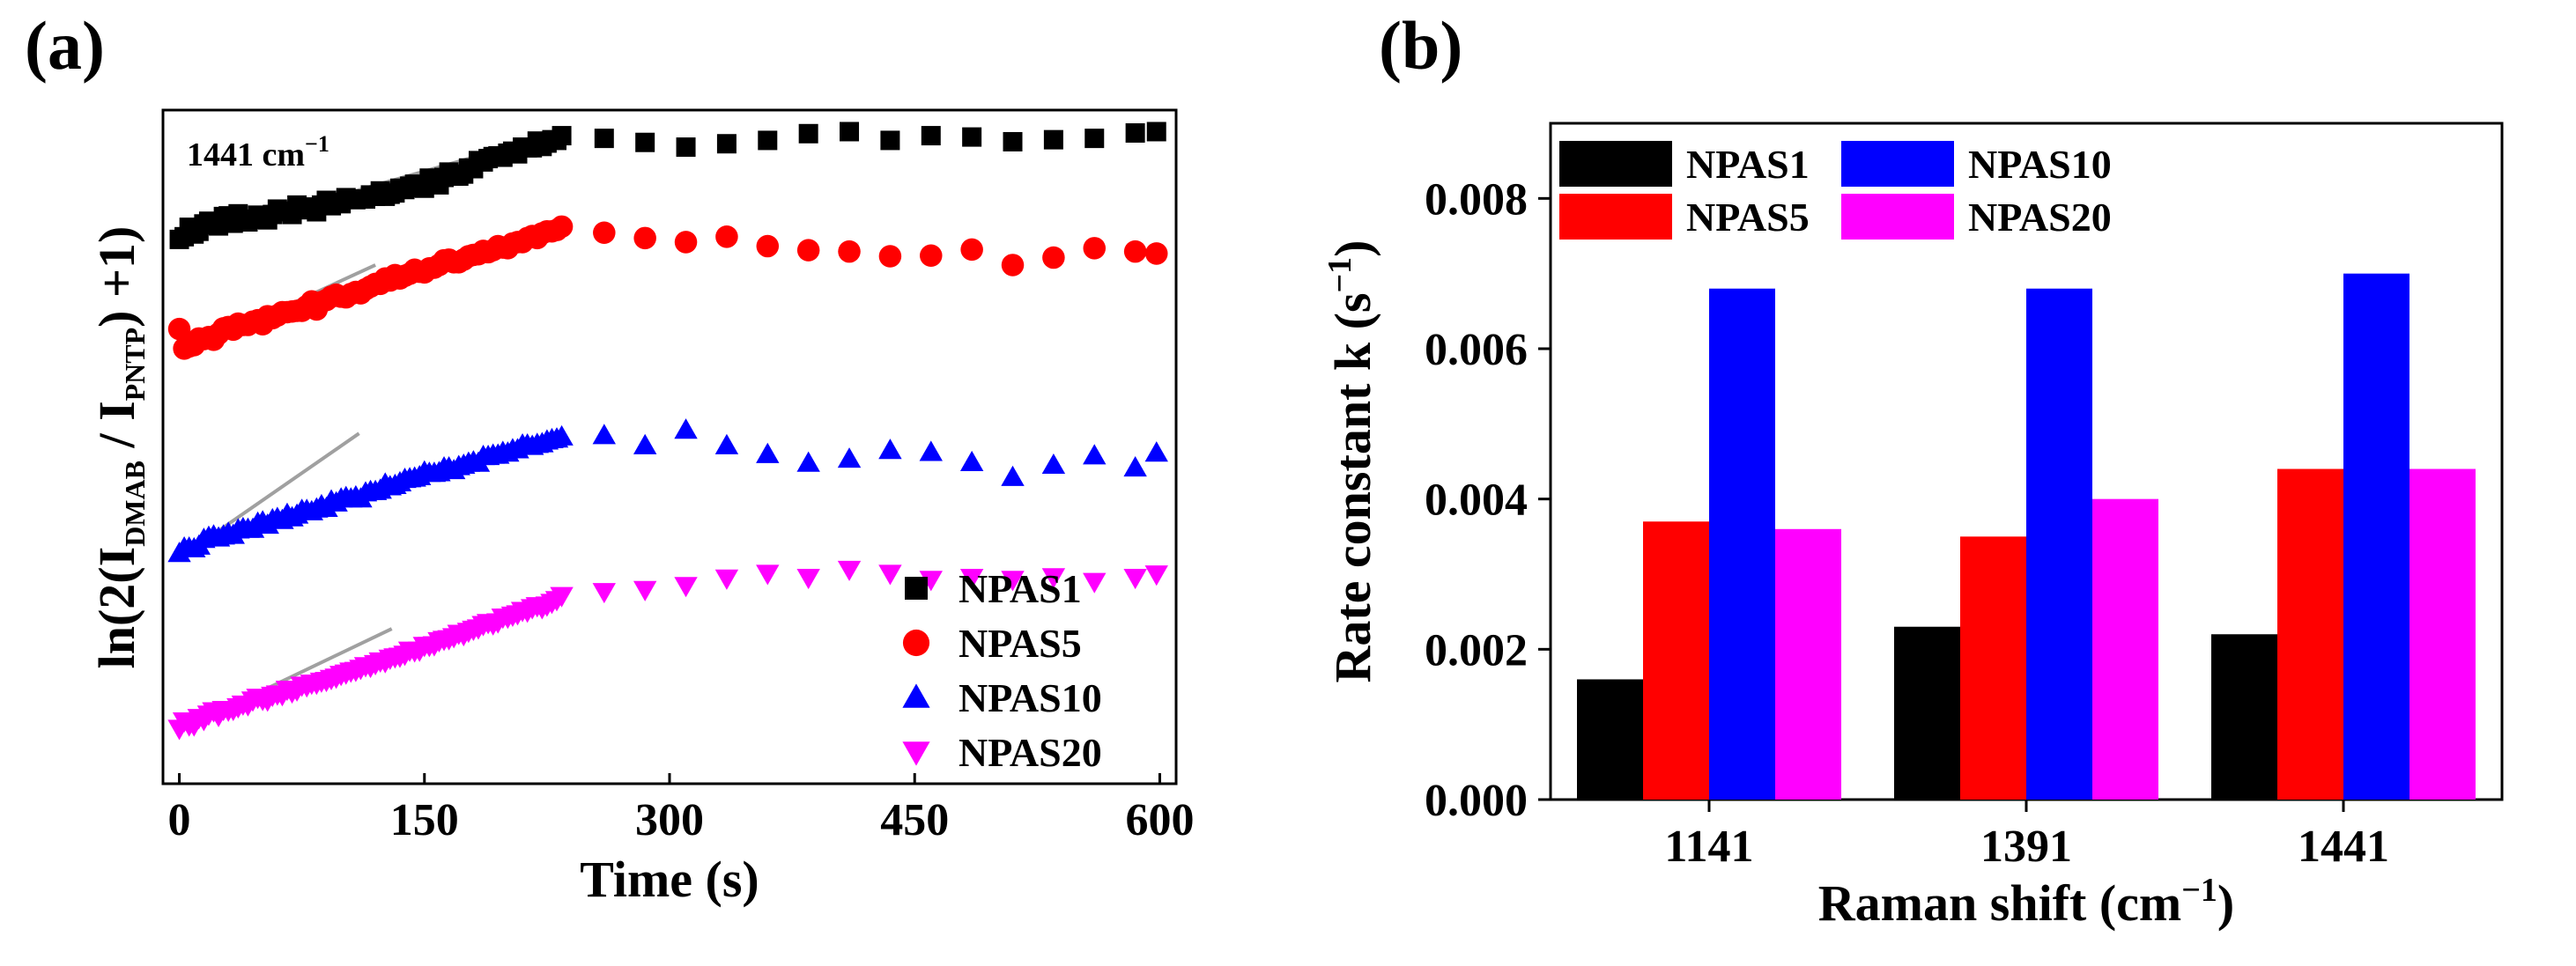 This screenshot has width=2576, height=966. Describe the element at coordinates (1616, 217) in the screenshot. I see `legend-swatch-npas5` at that location.